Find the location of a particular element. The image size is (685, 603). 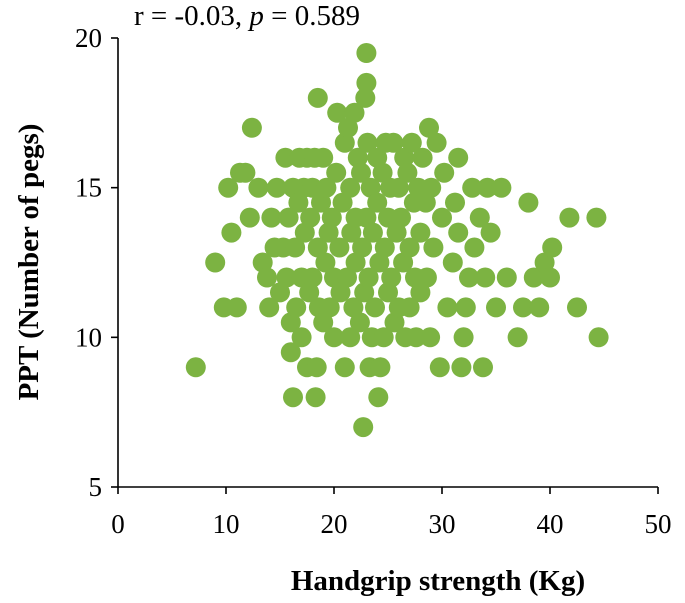

y-tick-label-10: 10 is located at coordinates (88, 337).